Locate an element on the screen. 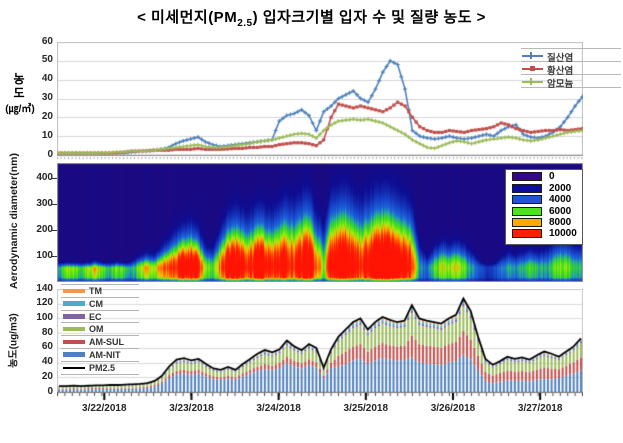  heatmap-legend-value: 2000 is located at coordinates (560, 188).